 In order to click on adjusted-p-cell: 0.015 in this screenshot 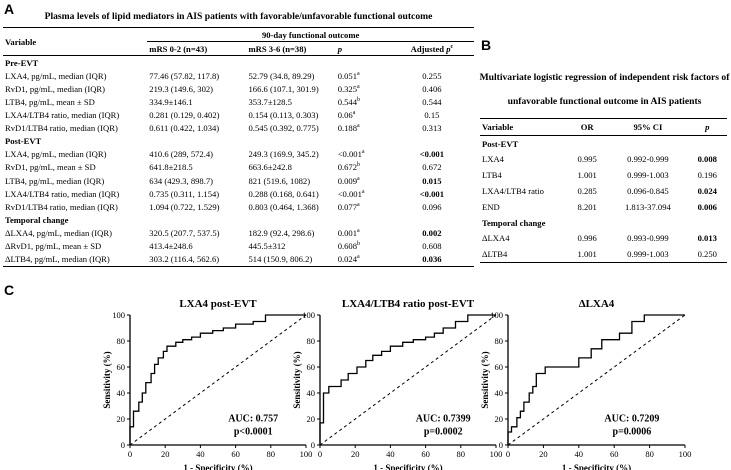, I will do `click(432, 180)`.